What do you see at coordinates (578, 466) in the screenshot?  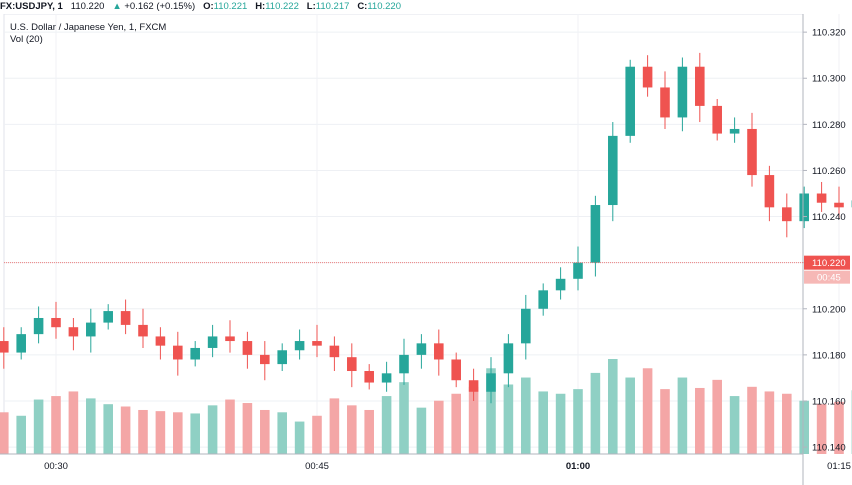 I see `x-tick-label: 01:00` at bounding box center [578, 466].